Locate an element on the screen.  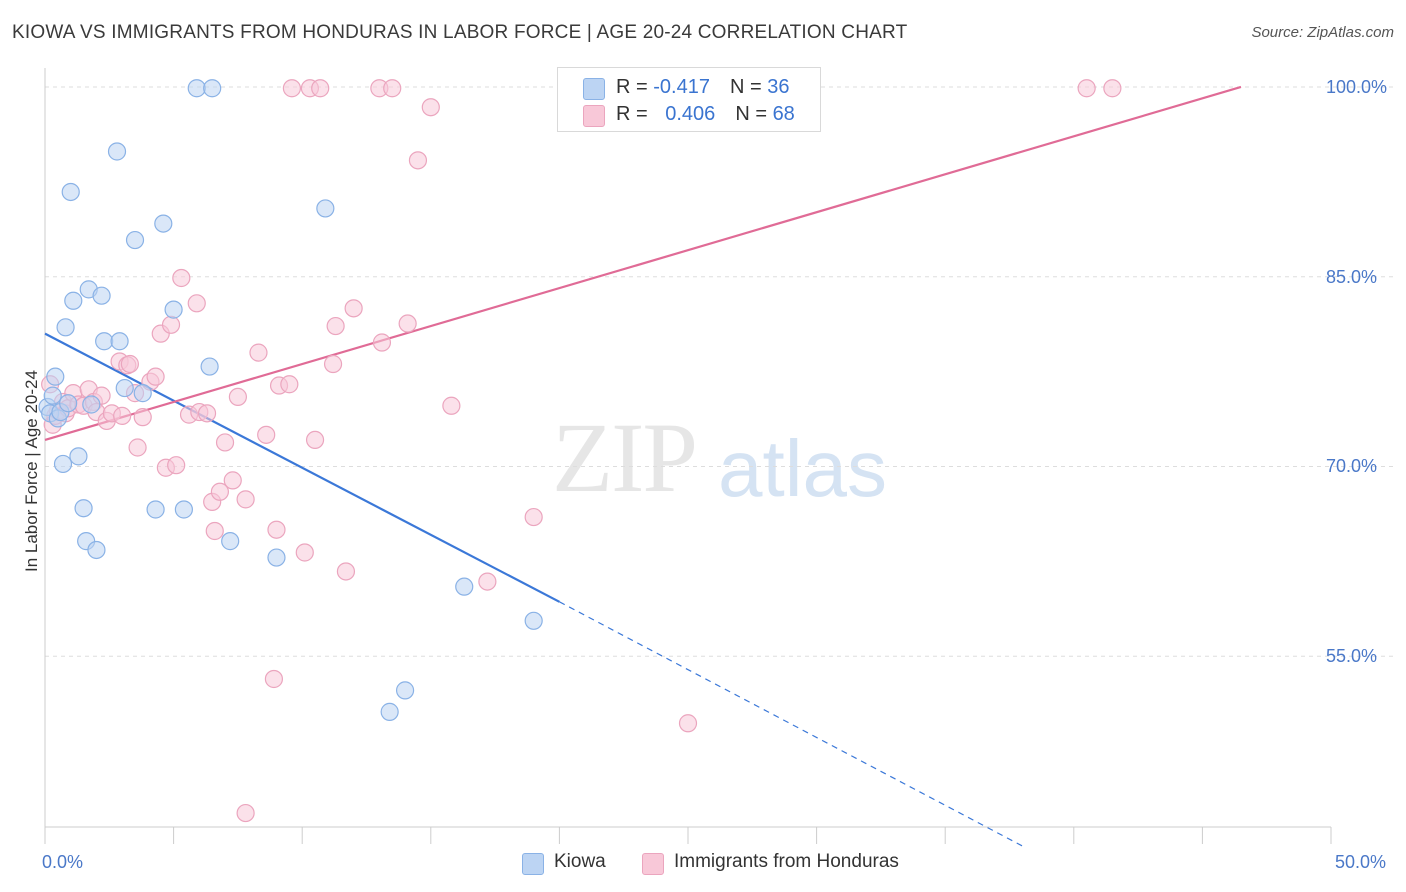
legend-row-honduras-text: R = 0.406 N = 68 is located at coordinates (705, 114).